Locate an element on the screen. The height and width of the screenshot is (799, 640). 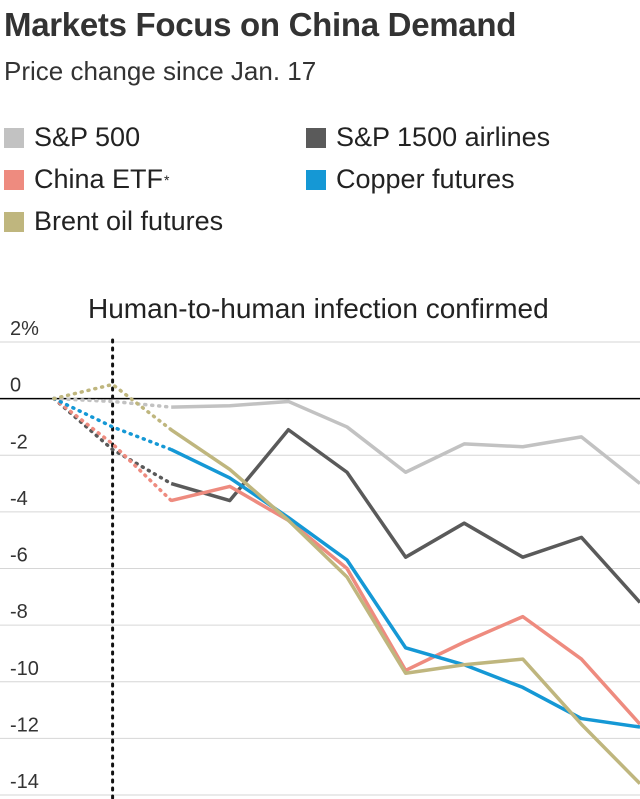
y-tick-label: 2% is located at coordinates (24, 329).